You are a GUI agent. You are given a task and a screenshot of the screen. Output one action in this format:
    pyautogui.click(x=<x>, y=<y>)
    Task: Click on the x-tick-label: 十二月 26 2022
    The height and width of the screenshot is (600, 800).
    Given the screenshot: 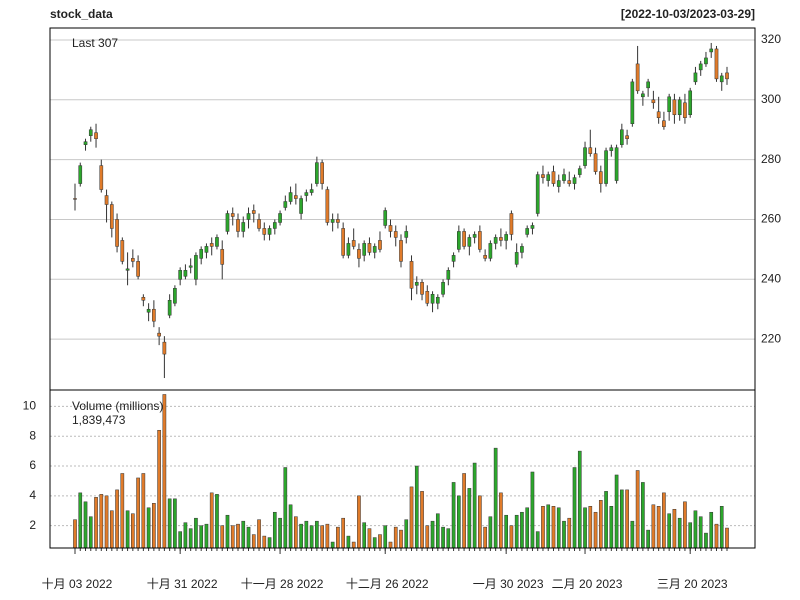 What is the action you would take?
    pyautogui.click(x=387, y=584)
    